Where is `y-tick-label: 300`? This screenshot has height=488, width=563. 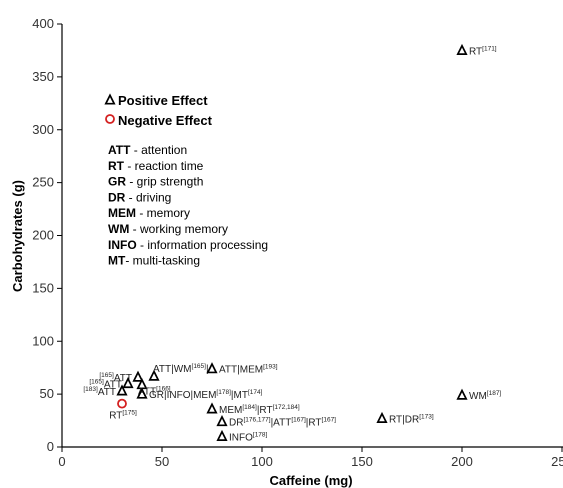
y-tick-label: 300 is located at coordinates (43, 129).